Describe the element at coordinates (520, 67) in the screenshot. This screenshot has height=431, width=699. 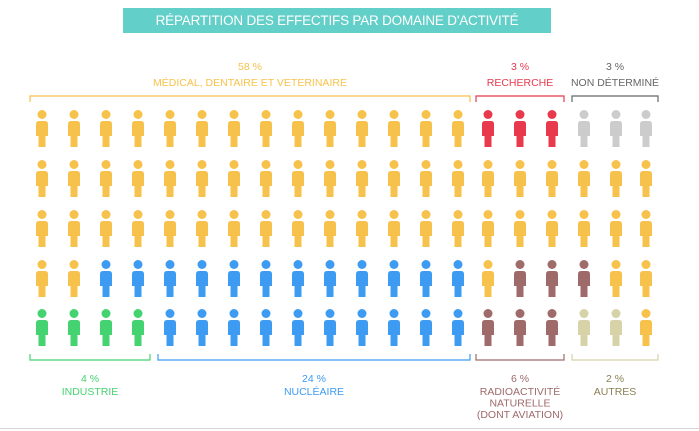
I see `value-label-research: 3 %` at that location.